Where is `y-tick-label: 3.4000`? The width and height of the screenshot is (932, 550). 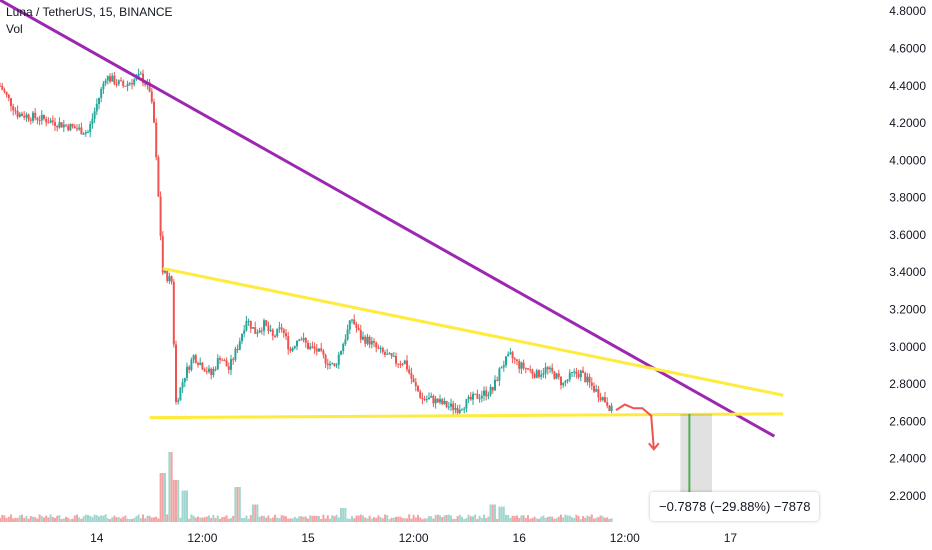 y-tick-label: 3.4000 is located at coordinates (907, 272).